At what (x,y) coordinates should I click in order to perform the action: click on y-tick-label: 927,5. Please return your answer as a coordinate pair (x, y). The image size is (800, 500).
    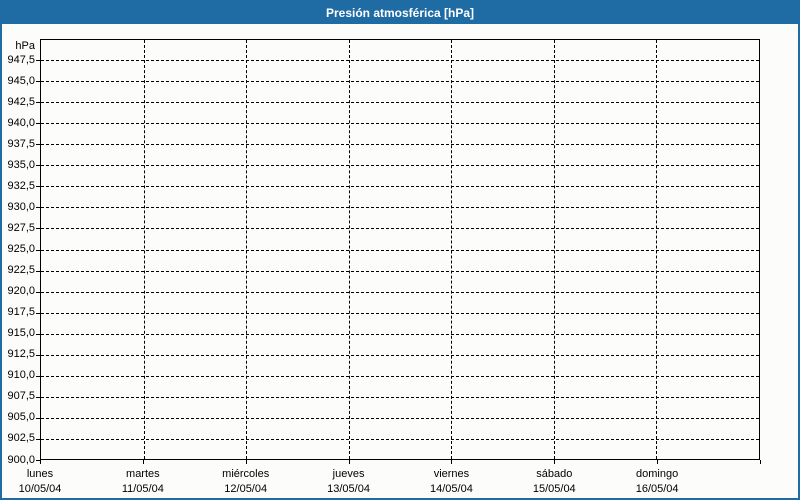
    Looking at the image, I should click on (21, 227).